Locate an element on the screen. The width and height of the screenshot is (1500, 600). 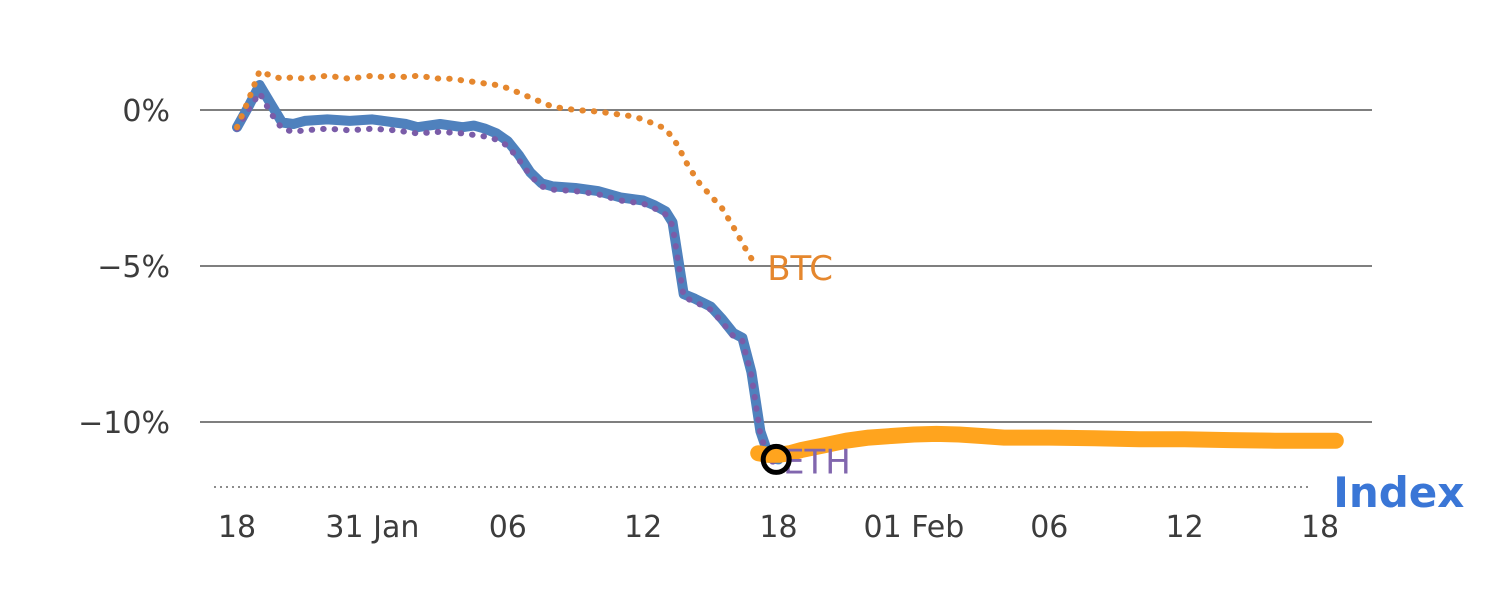
x-tick-label: 31 Jan is located at coordinates (372, 527).